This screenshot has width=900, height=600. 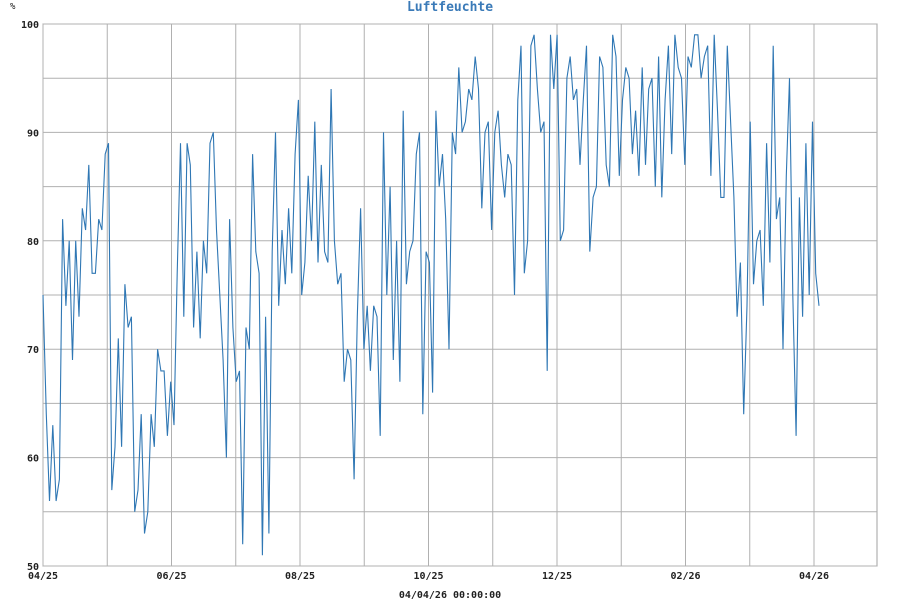 I want to click on x-tick-label: 04/25, so click(x=43, y=576).